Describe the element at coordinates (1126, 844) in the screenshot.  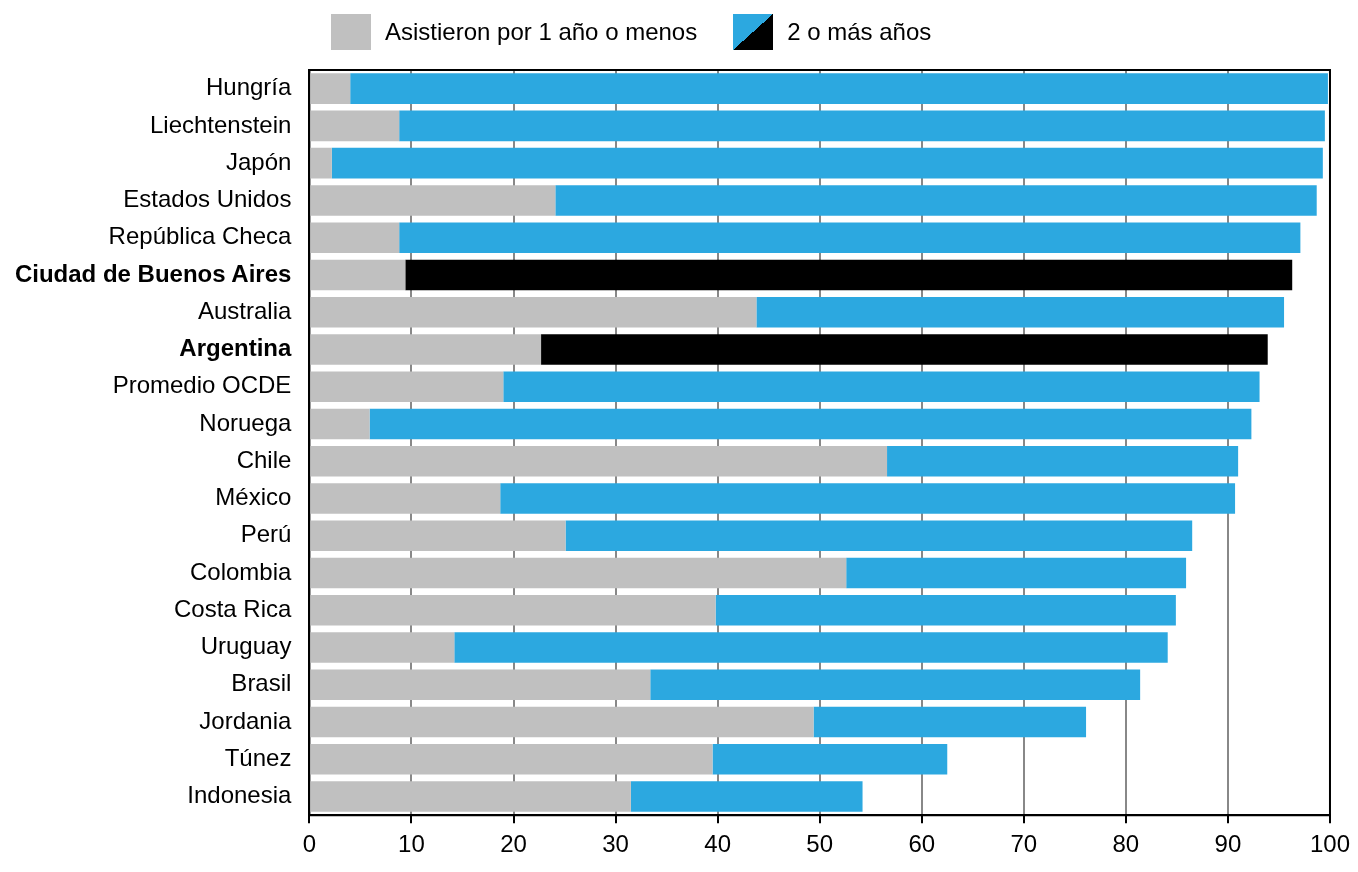
I see `x-tick-label: 80` at that location.